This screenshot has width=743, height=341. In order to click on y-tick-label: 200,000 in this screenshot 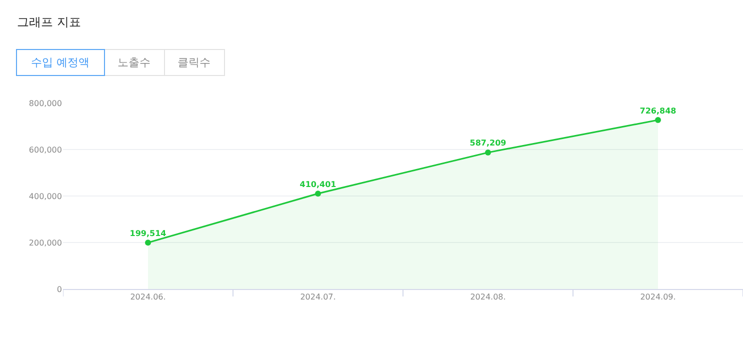, I will do `click(45, 243)`.